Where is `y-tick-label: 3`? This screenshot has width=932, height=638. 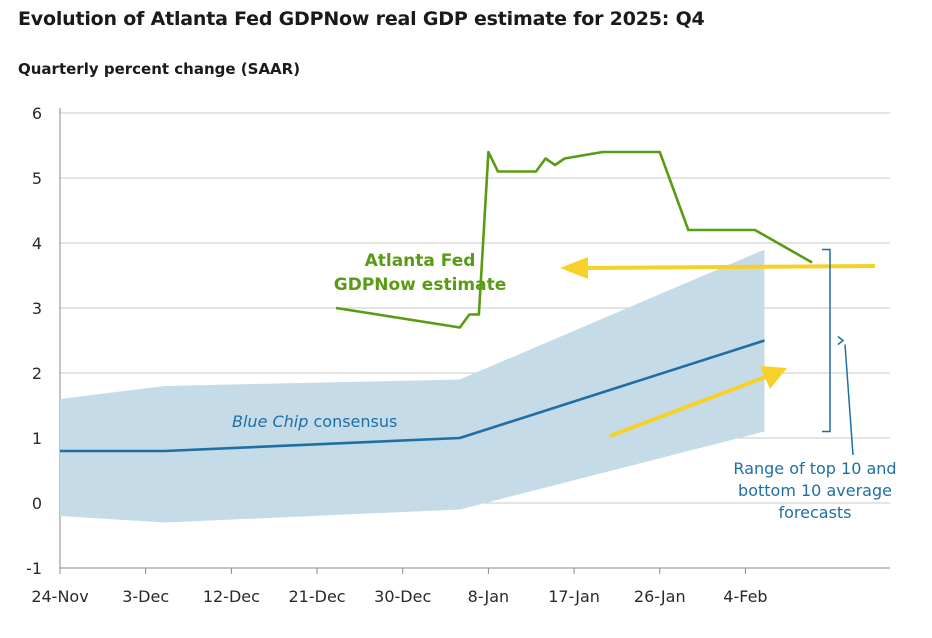
y-tick-label: 3 is located at coordinates (37, 308).